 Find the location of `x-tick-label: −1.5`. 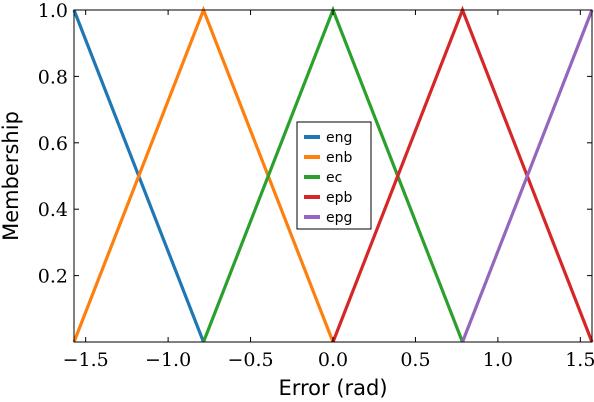

x-tick-label: −1.5 is located at coordinates (86, 360).